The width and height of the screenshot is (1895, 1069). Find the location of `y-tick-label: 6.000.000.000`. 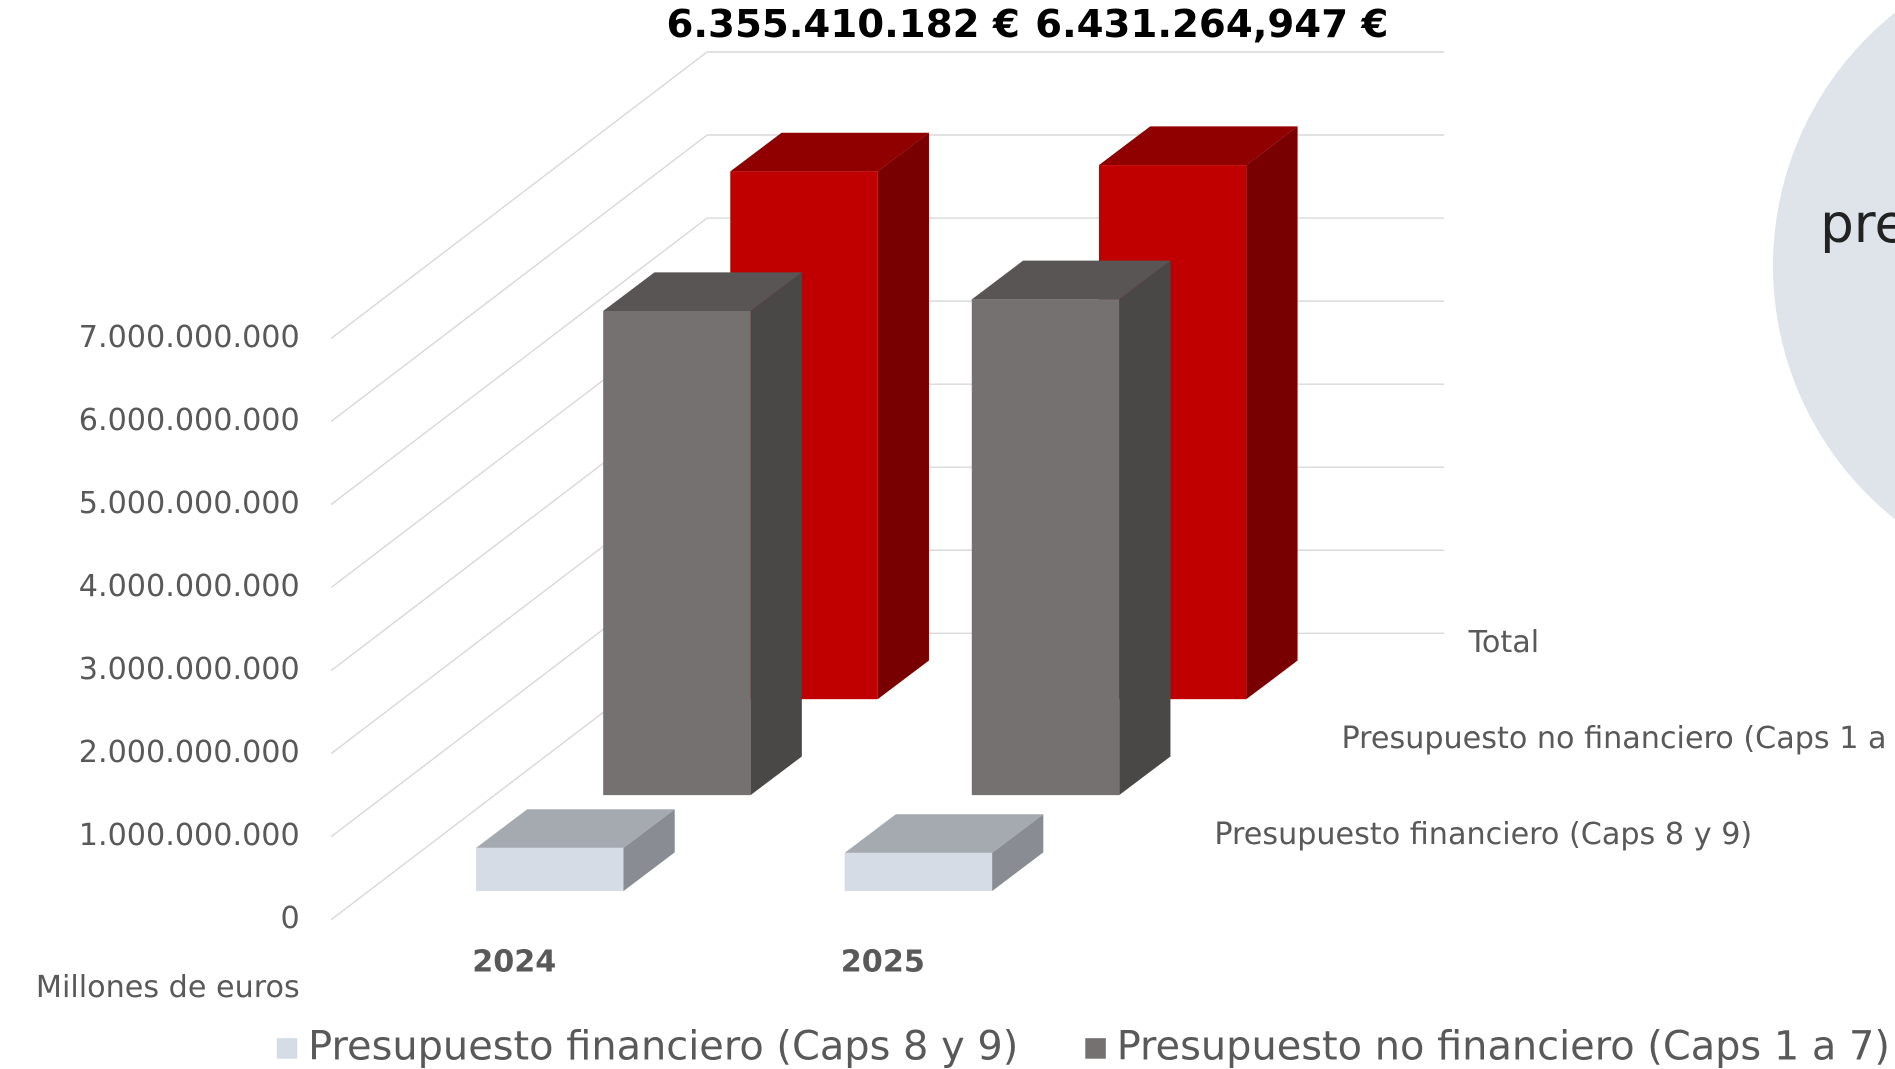

y-tick-label: 6.000.000.000 is located at coordinates (189, 420).